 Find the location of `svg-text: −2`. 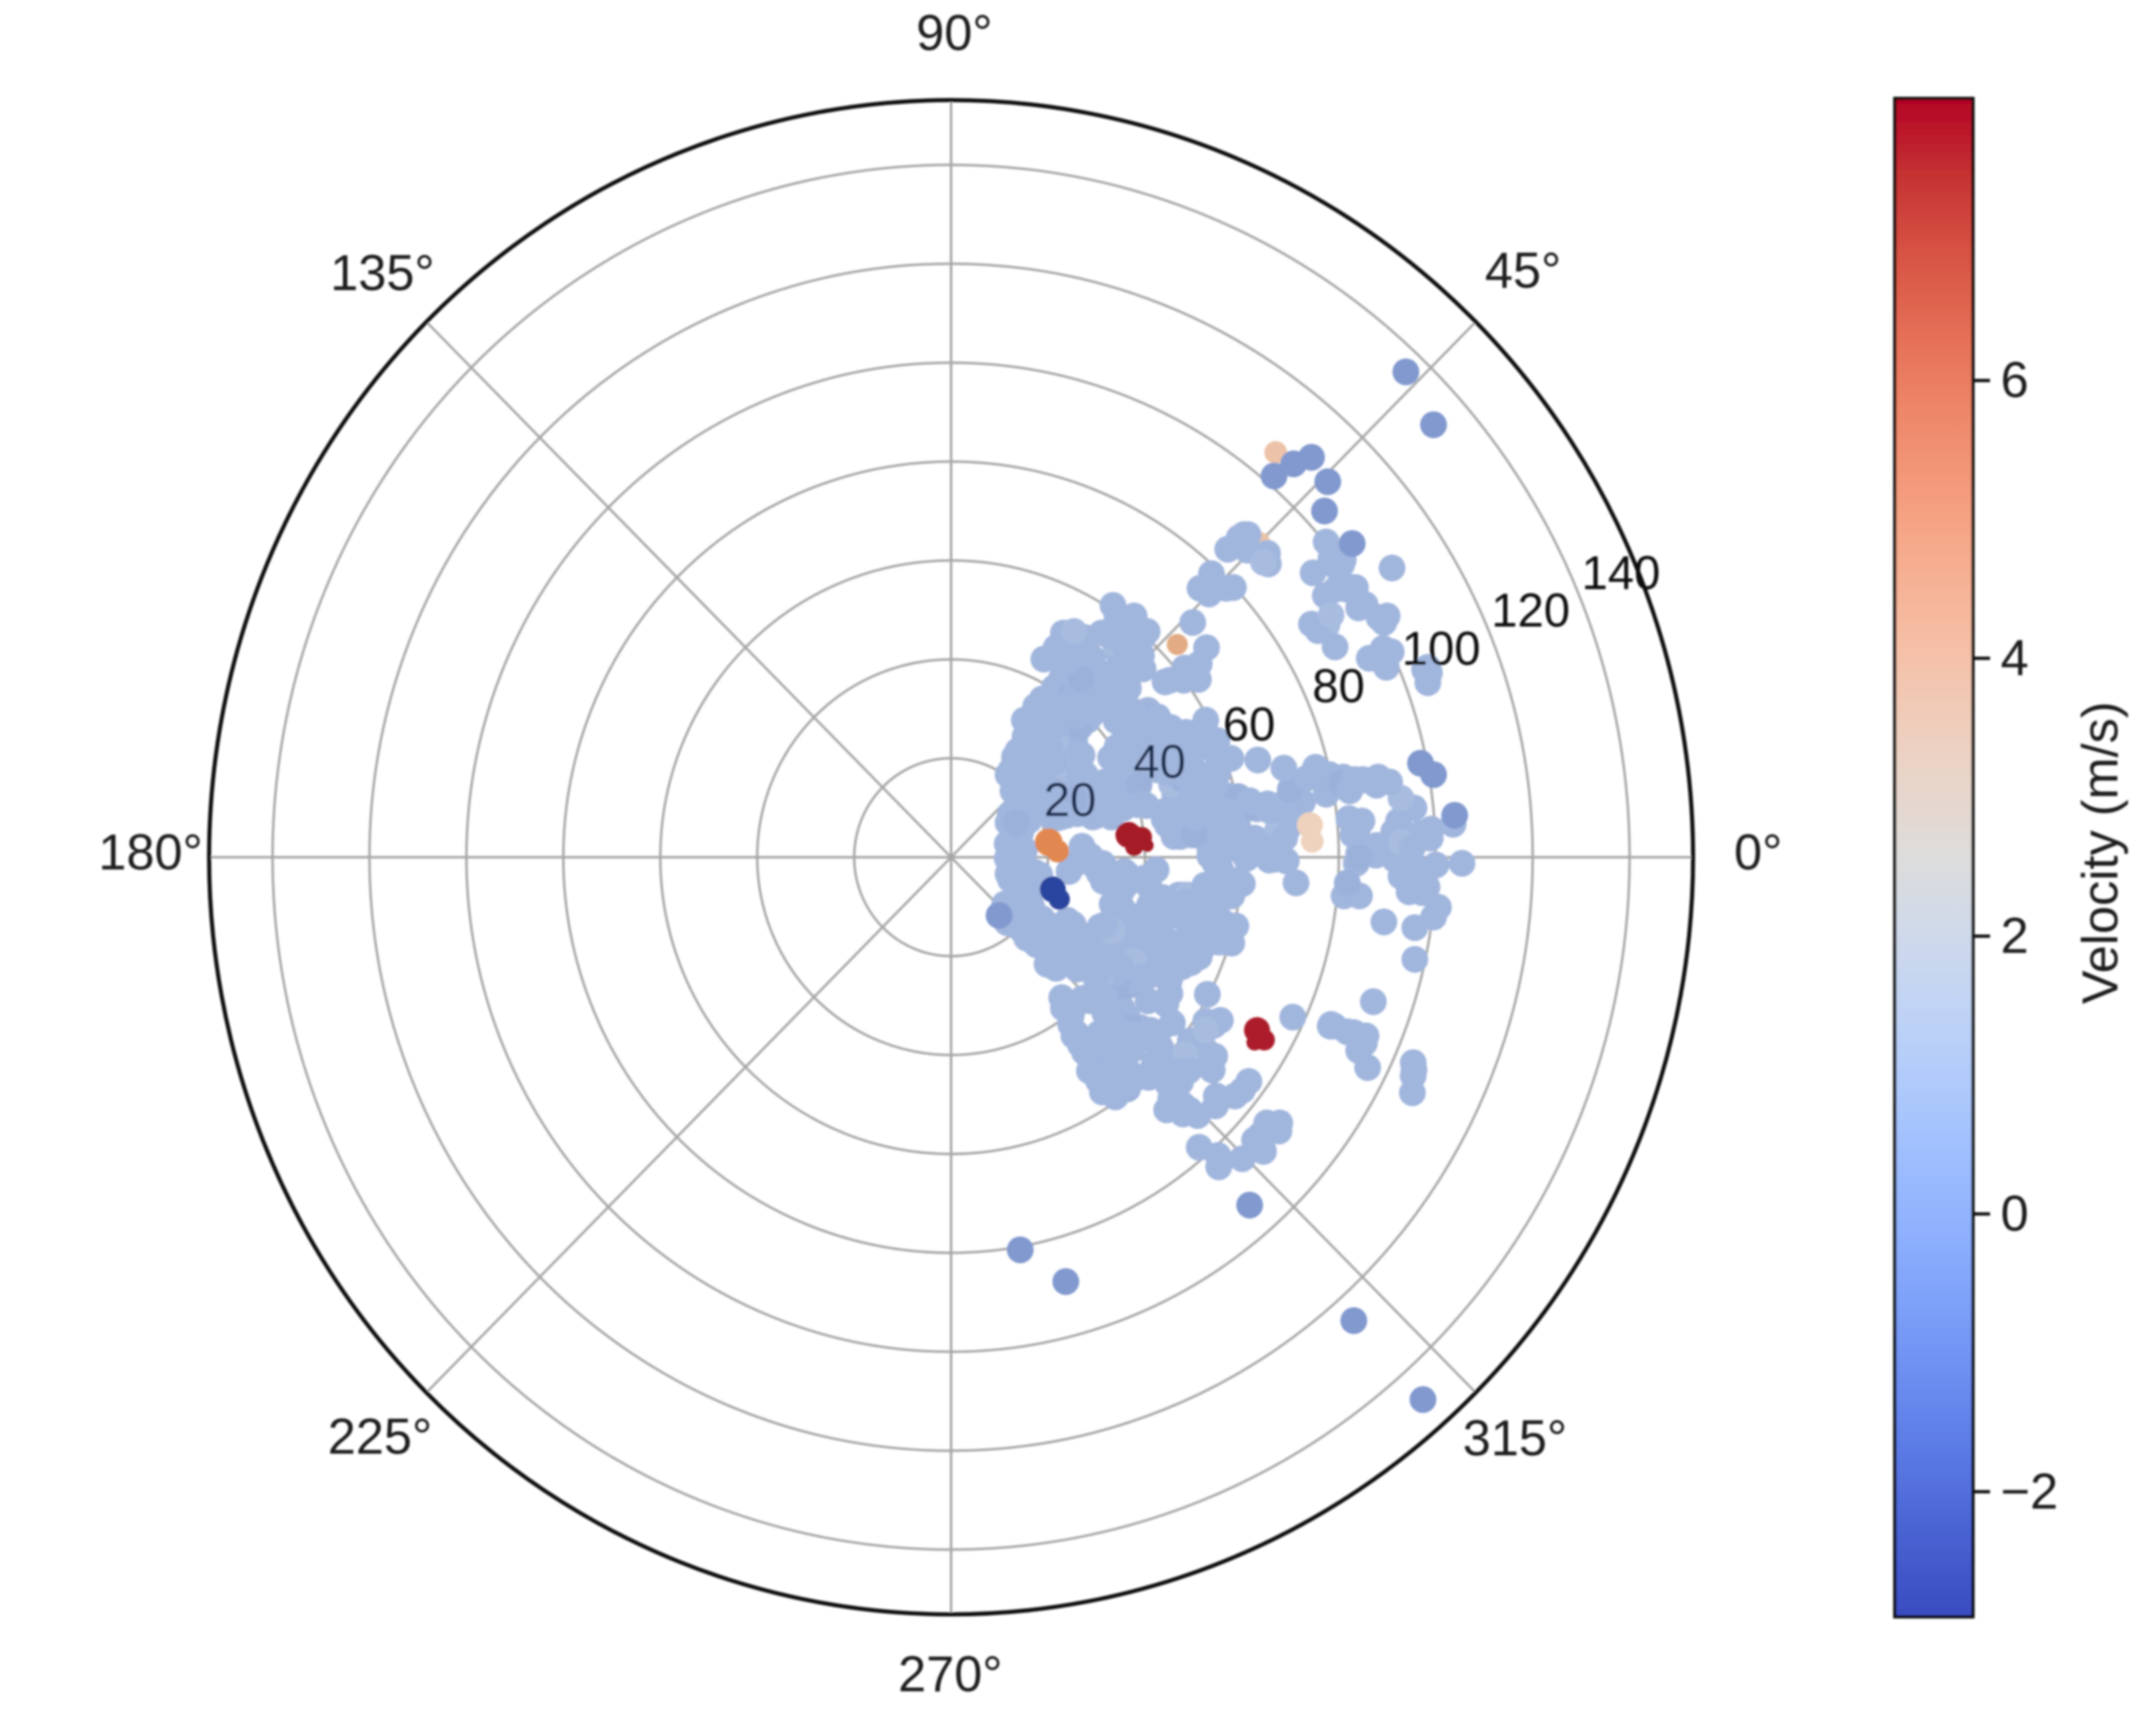

svg-text: −2 is located at coordinates (2029, 1492).